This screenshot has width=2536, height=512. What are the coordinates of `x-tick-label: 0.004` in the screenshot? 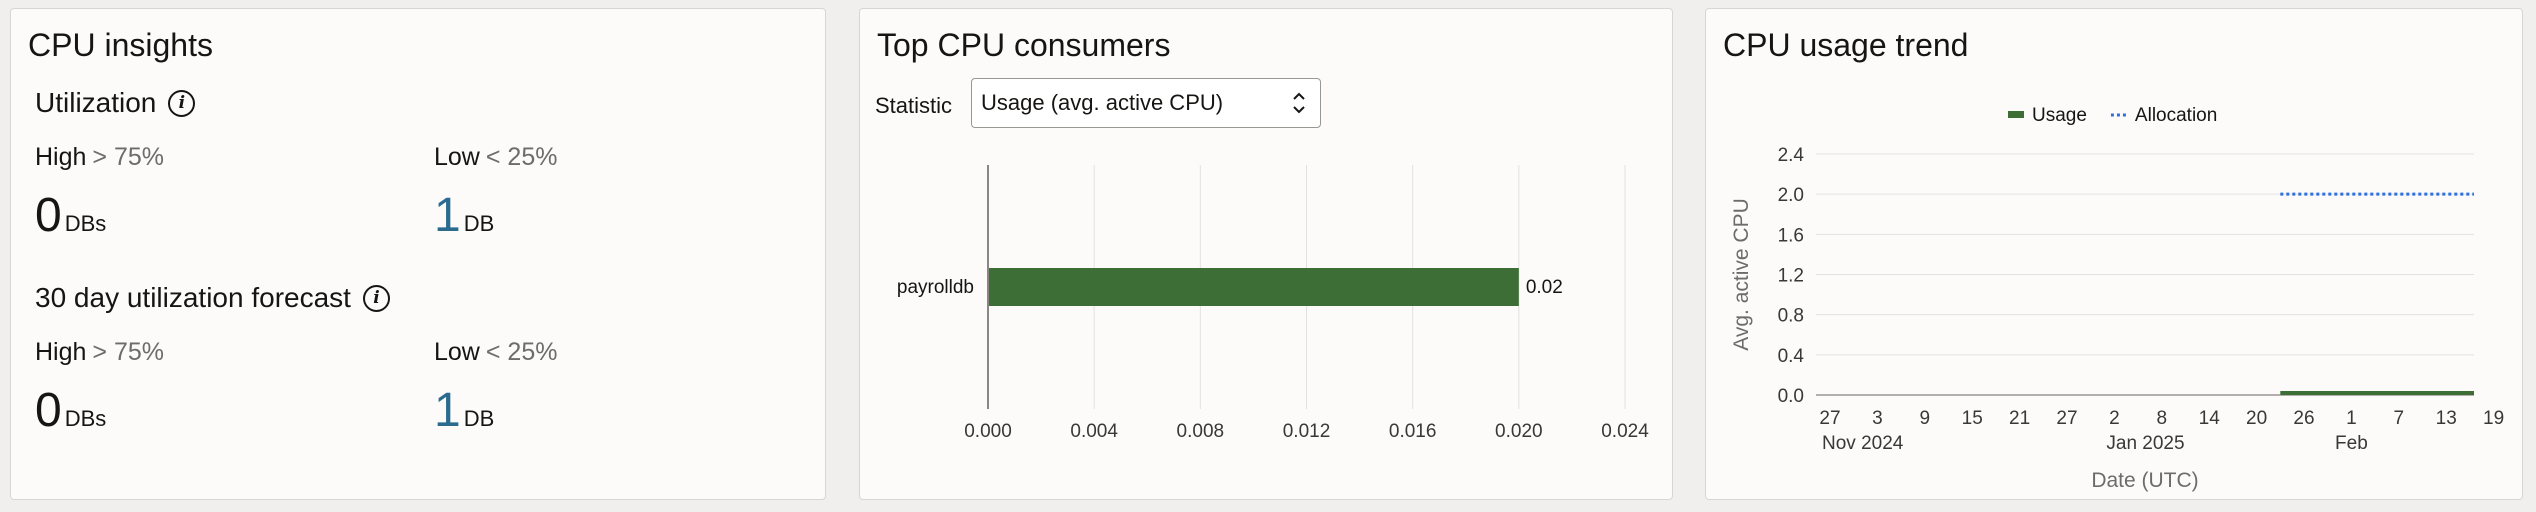 It's located at (1094, 431).